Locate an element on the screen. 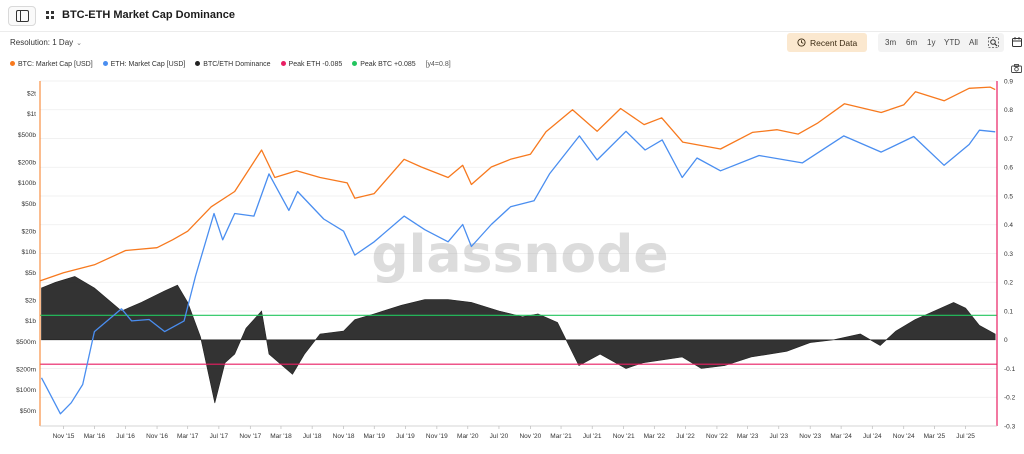  legend-item-peak-btc: Peak BTC +0.085 is located at coordinates (384, 64).